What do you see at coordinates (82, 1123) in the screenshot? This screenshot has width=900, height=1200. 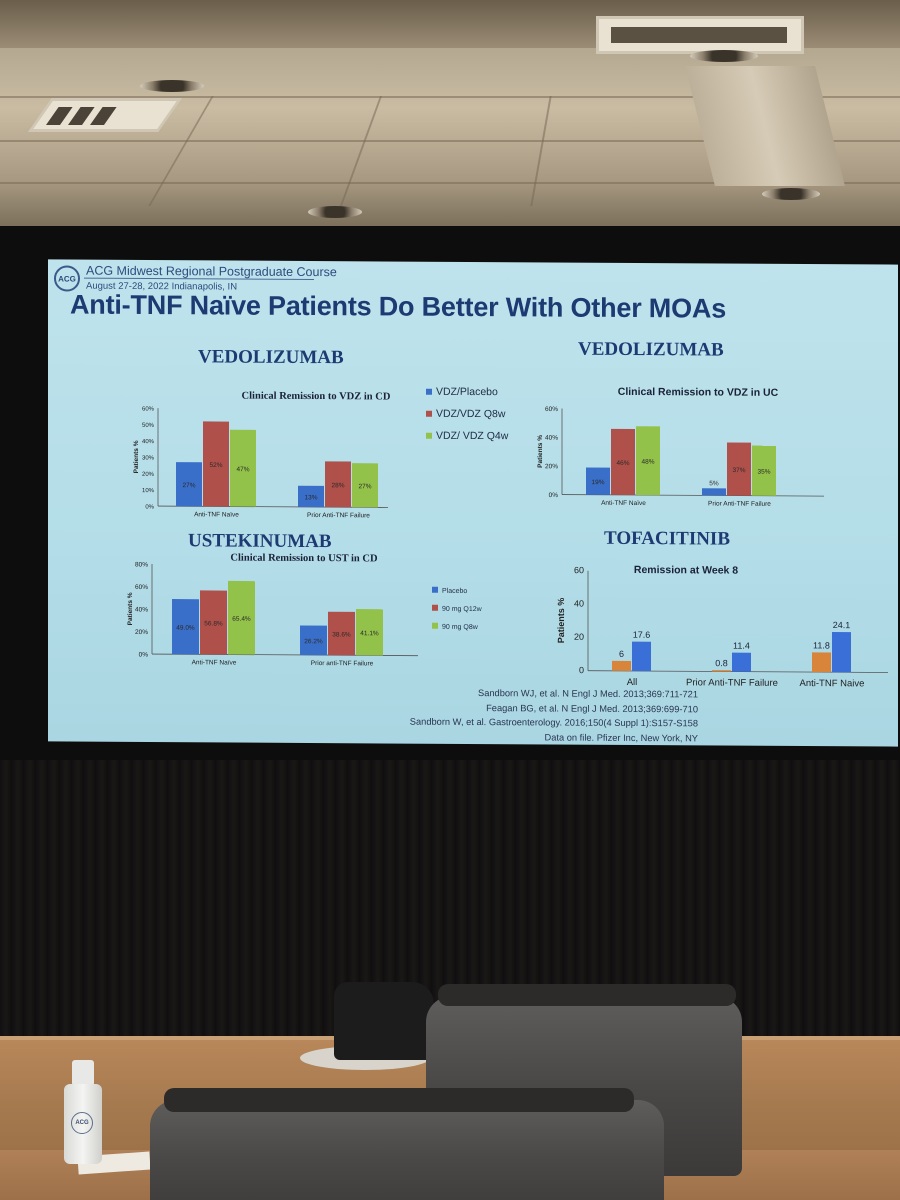 I see `bottle-logo: ACG` at bounding box center [82, 1123].